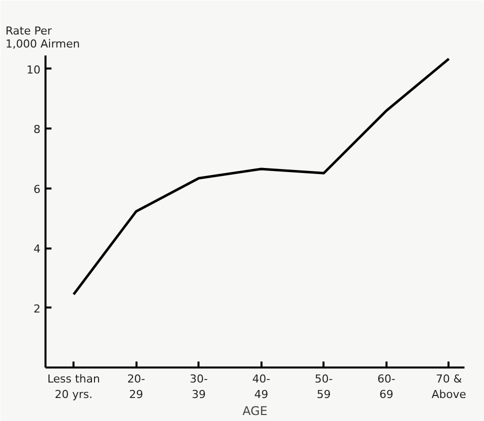 This screenshot has width=484, height=421. I want to click on x-tick-label: 20- 29, so click(136, 387).